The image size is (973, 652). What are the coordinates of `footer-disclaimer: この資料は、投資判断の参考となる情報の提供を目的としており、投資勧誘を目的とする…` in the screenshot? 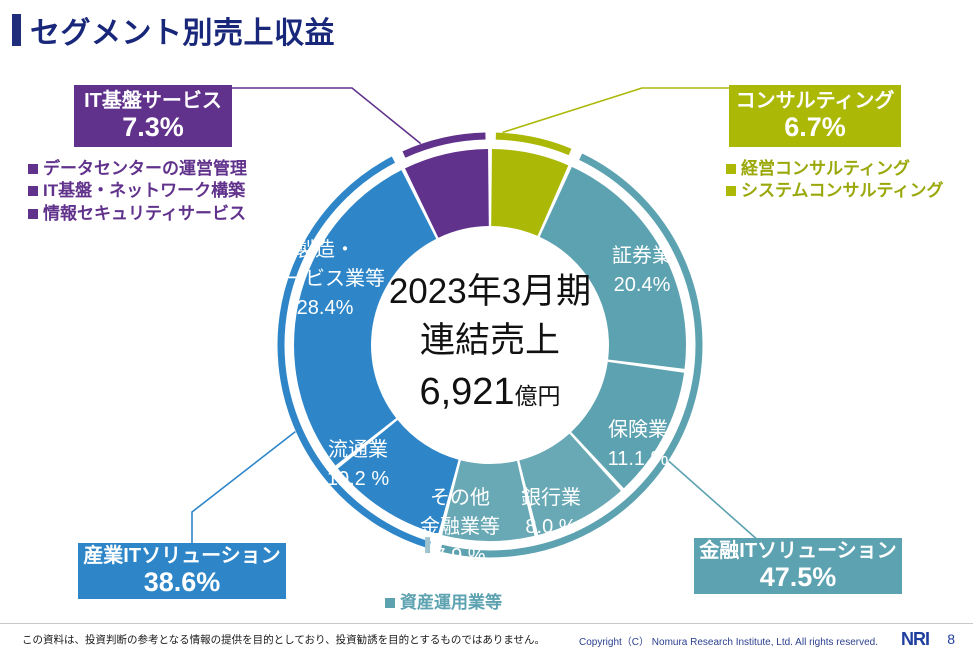 It's located at (284, 640).